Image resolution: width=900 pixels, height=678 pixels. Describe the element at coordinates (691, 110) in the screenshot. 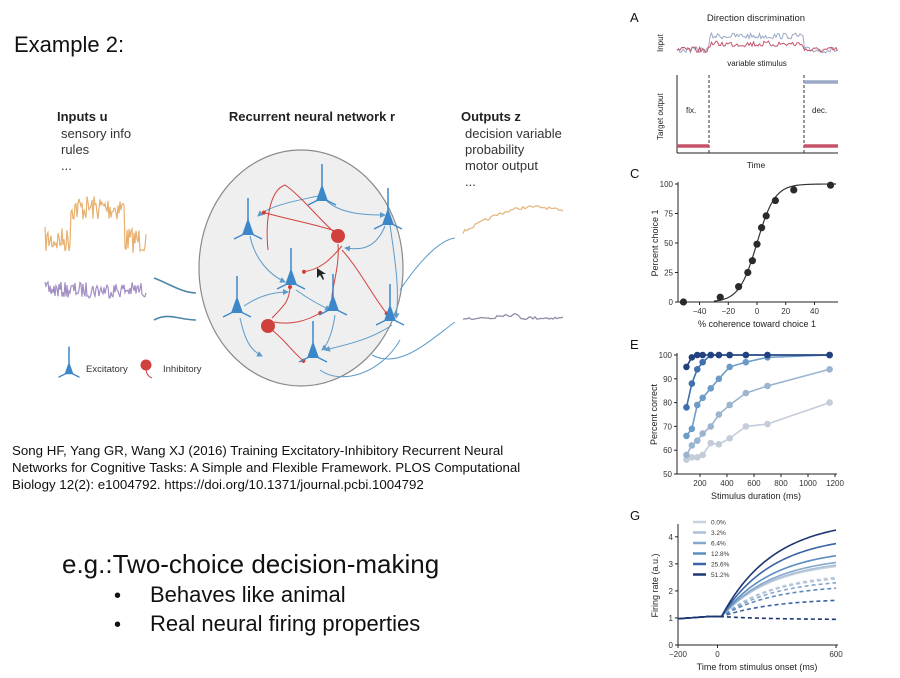

I see `fix-label: fix.` at that location.